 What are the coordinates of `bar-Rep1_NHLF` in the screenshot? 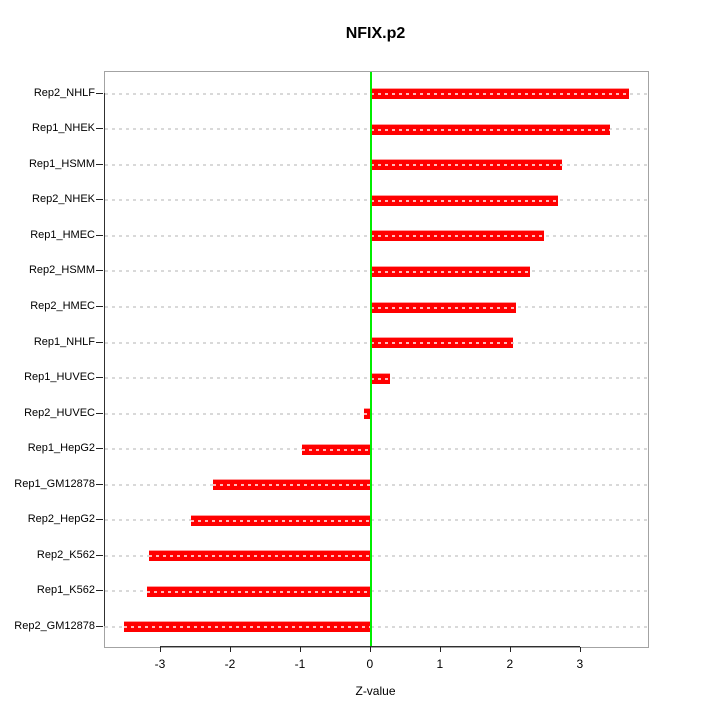 It's located at (441, 343).